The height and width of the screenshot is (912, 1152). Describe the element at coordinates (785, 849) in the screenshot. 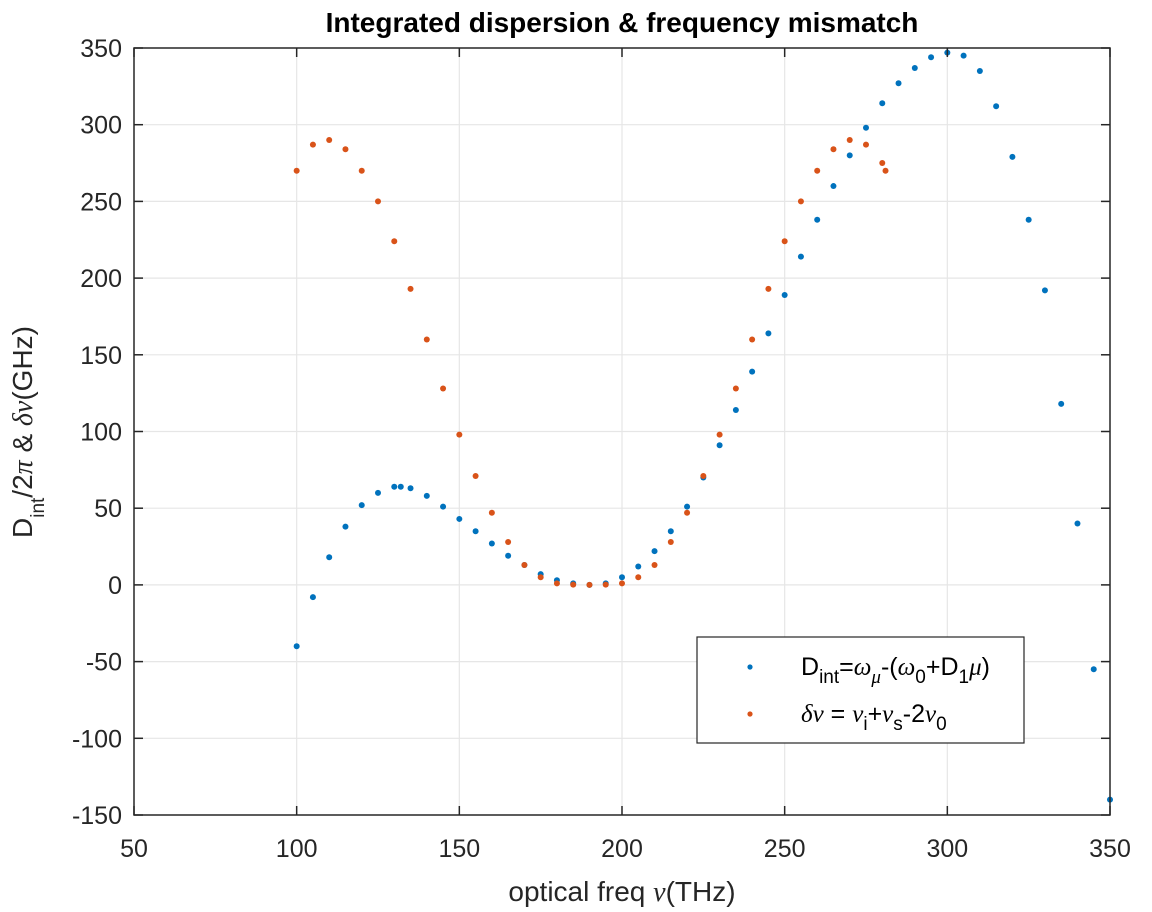

I see `x-tick-label: 250` at that location.